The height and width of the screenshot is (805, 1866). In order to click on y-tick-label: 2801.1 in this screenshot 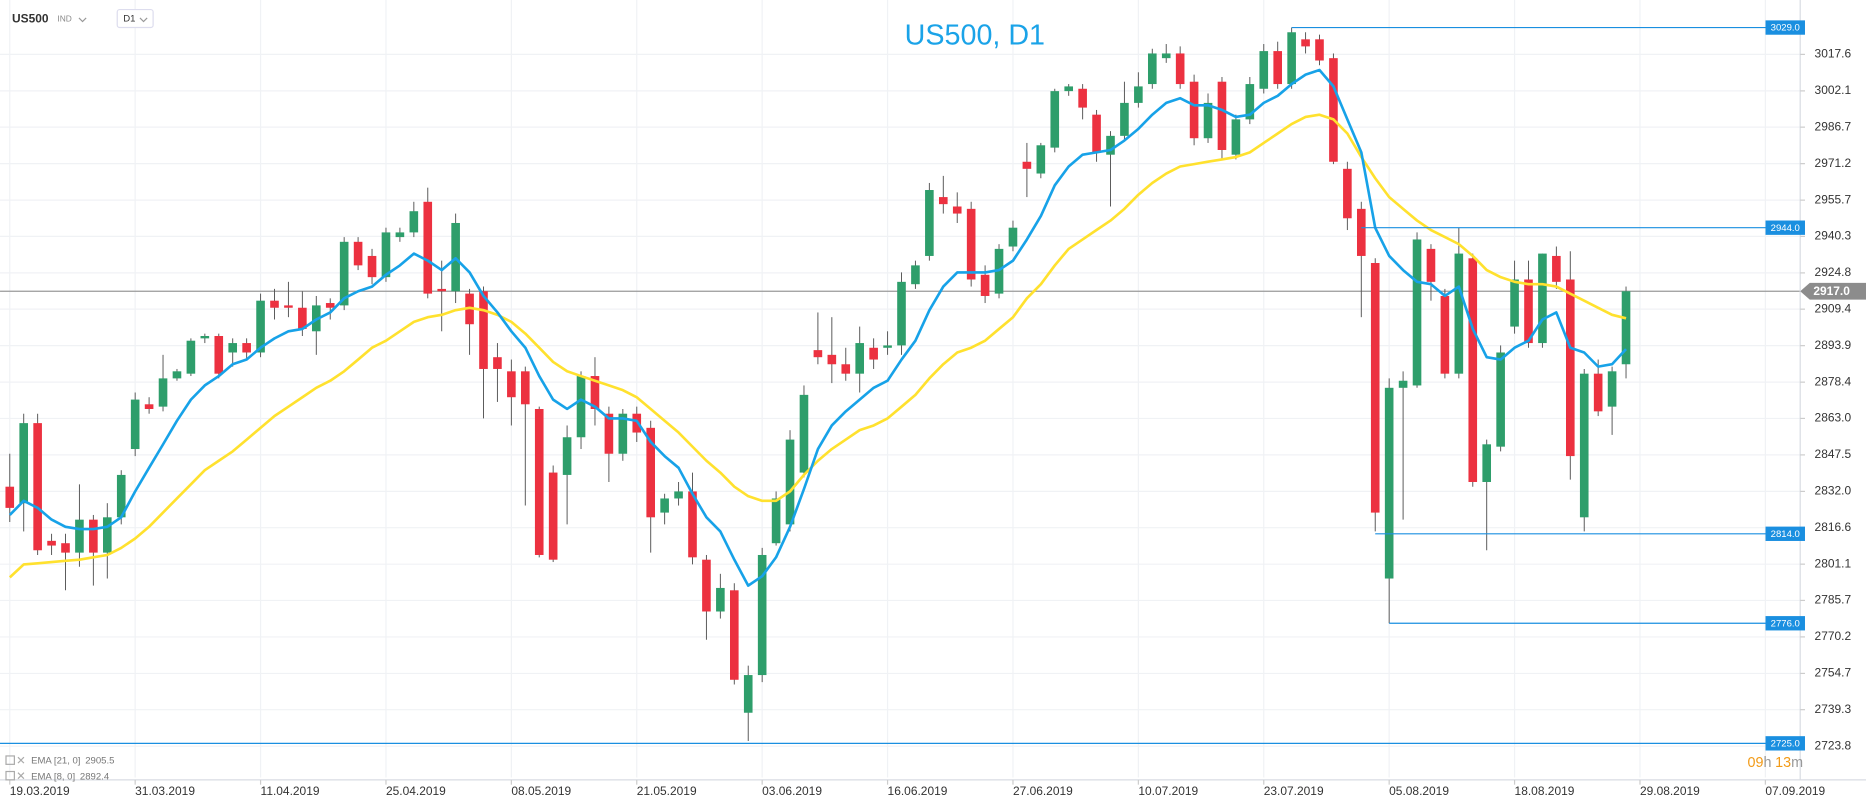, I will do `click(1833, 563)`.